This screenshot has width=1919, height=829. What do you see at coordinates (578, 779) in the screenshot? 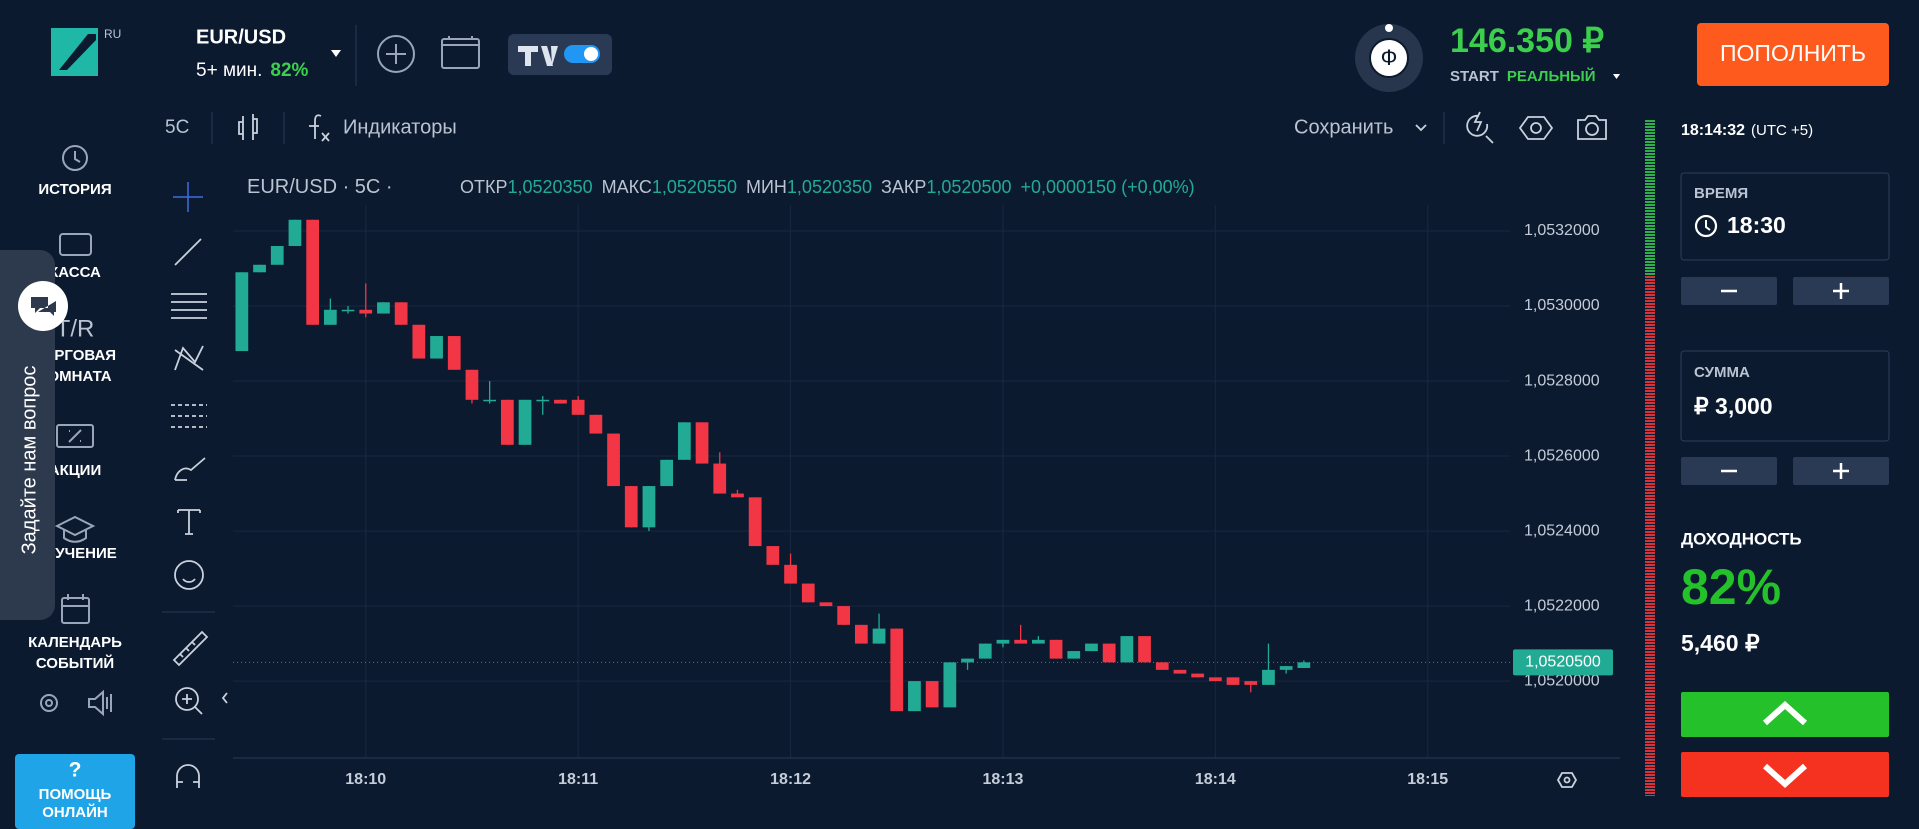
I see `x-tick-label: 18:11` at bounding box center [578, 779].